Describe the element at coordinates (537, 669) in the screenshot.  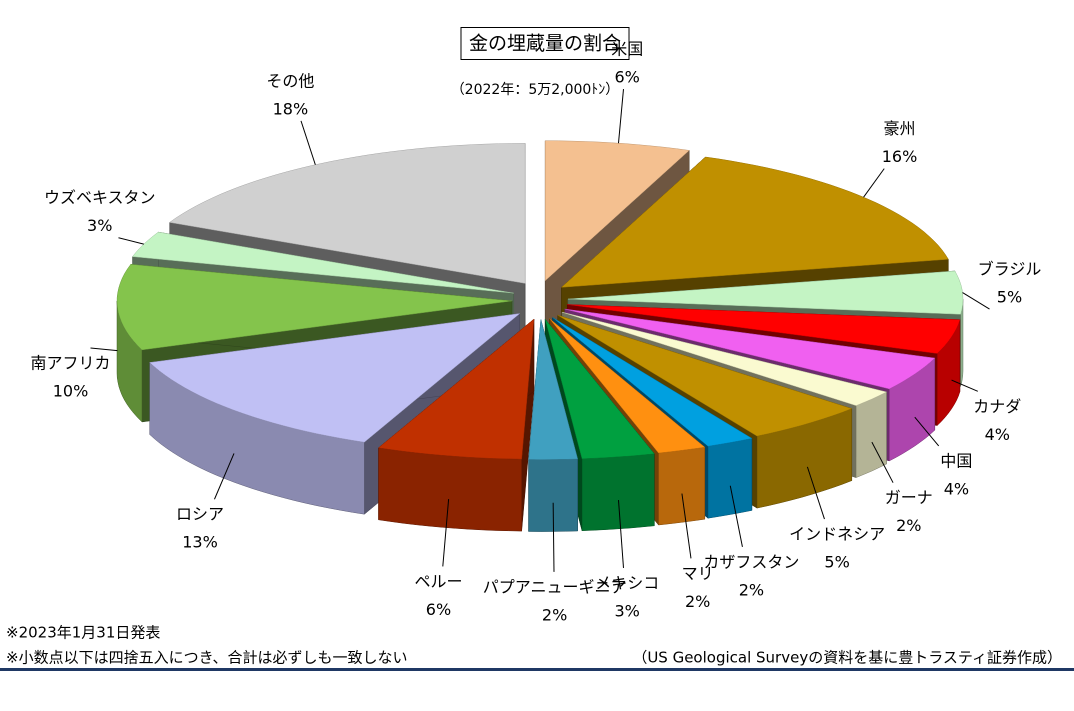
I see `footer-line` at that location.